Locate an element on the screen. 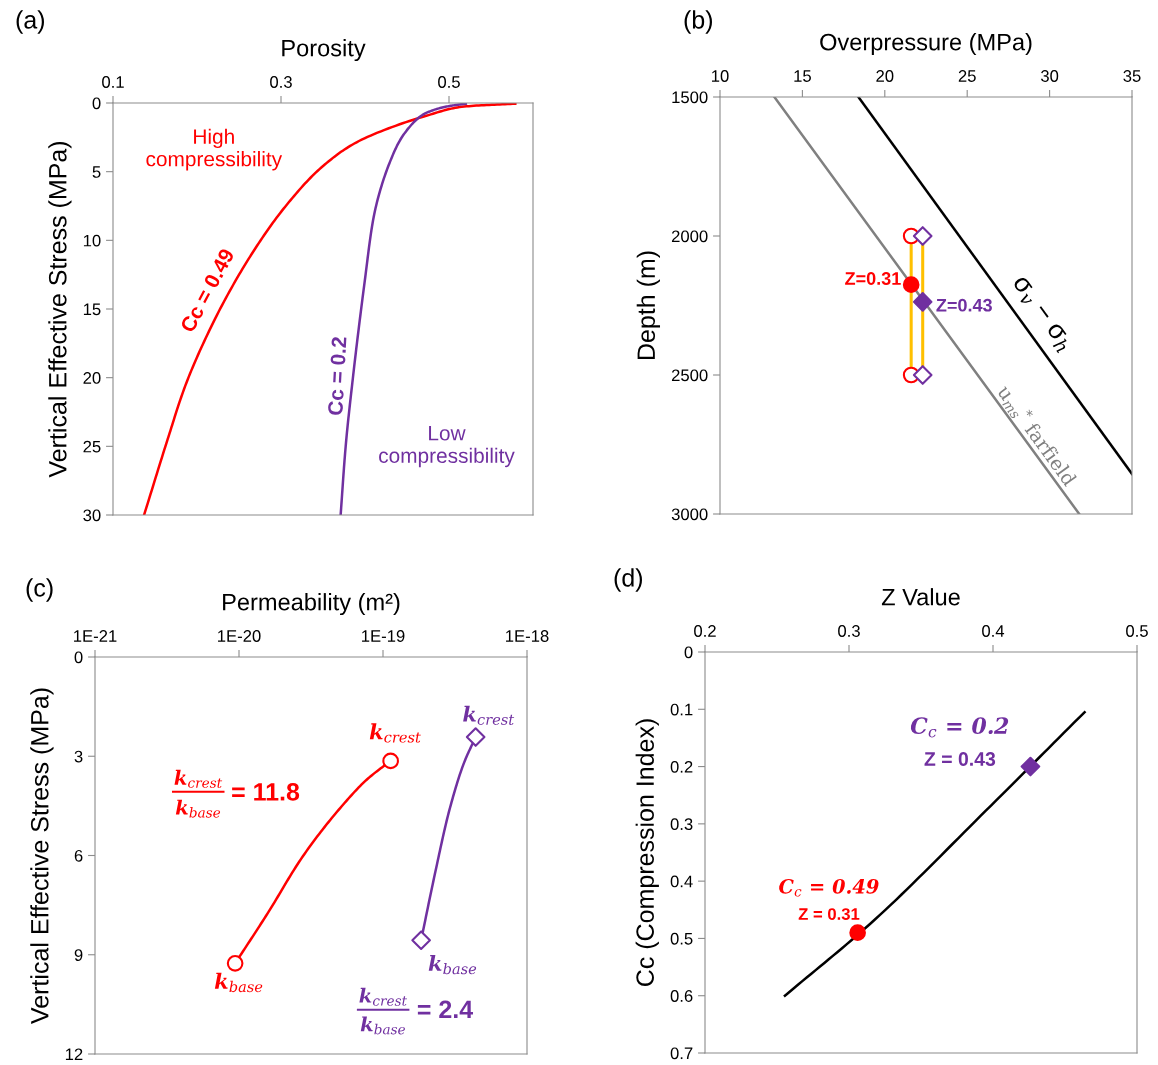 This screenshot has height=1065, width=1158. y-tick-label: 0.1 is located at coordinates (681, 709).